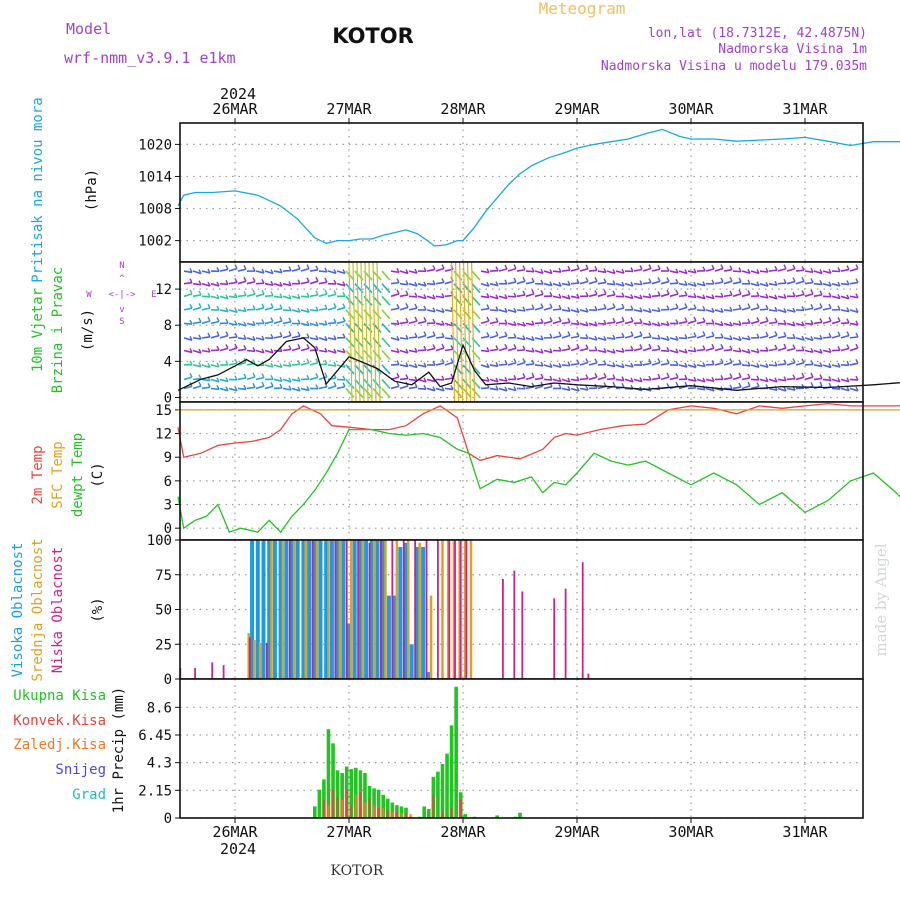  Describe the element at coordinates (521, 748) in the screenshot. I see `panel-frame` at that location.